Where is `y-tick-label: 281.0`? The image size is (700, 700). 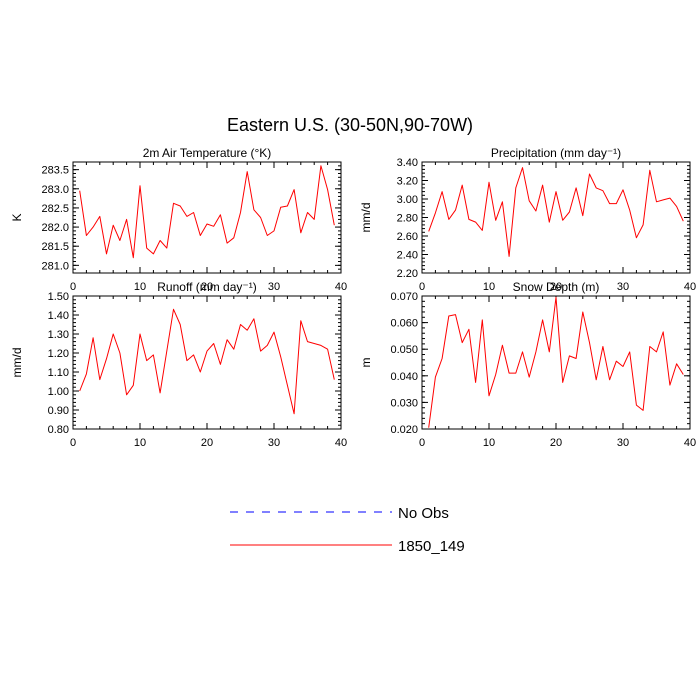 y-tick-label: 281.0 is located at coordinates (55, 266).